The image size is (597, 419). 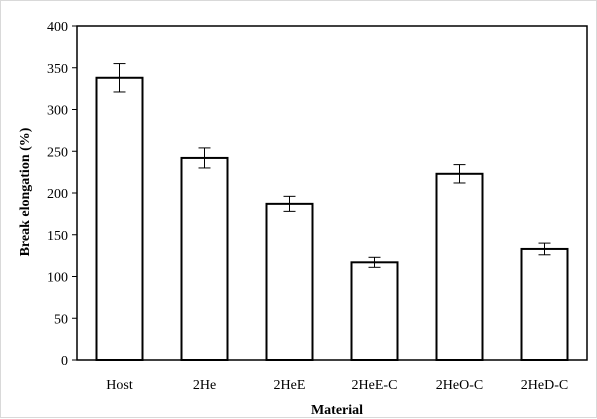 What do you see at coordinates (57, 27) in the screenshot?
I see `y-tick-label: 400` at bounding box center [57, 27].